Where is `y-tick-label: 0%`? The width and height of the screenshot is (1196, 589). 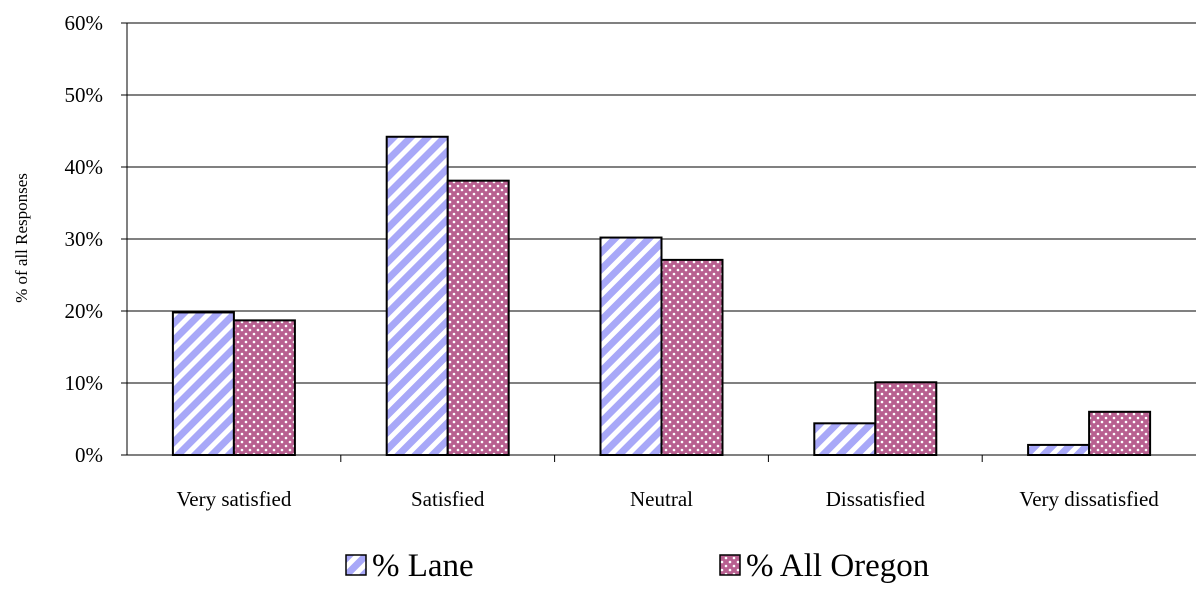 y-tick-label: 0% is located at coordinates (89, 455).